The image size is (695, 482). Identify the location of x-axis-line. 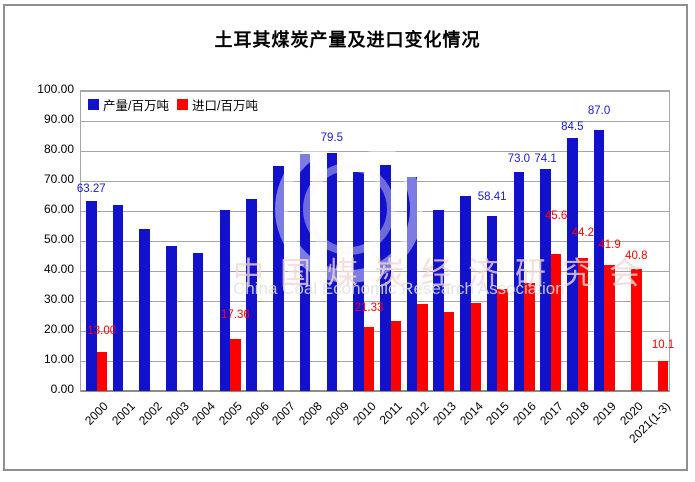
(375, 391).